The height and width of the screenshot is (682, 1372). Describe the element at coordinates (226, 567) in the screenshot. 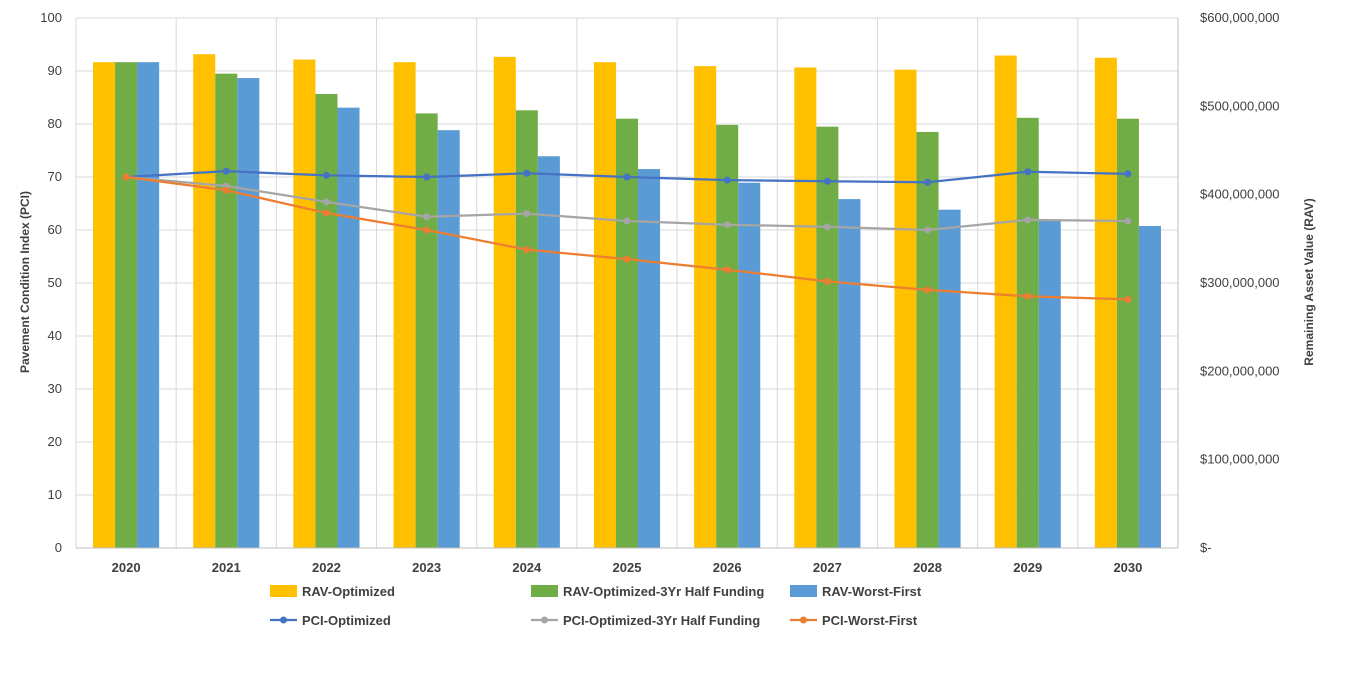

I see `x-tick-label: 2021` at that location.